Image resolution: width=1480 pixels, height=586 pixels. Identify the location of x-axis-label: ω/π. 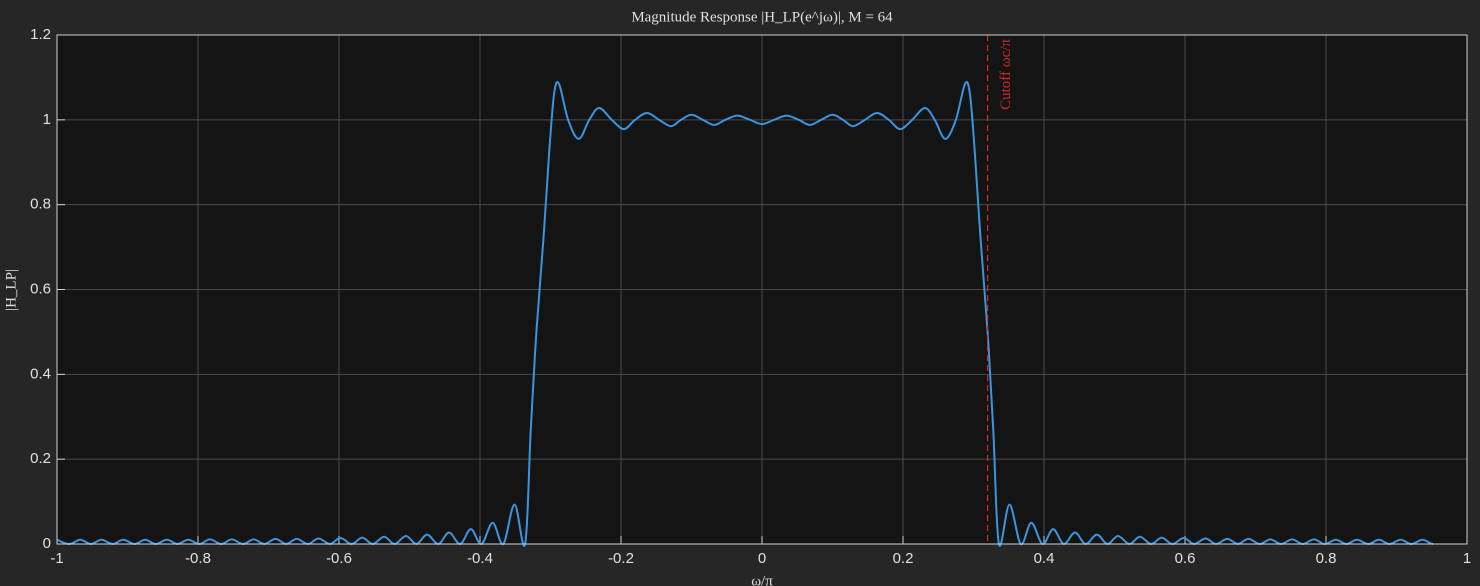
(762, 579).